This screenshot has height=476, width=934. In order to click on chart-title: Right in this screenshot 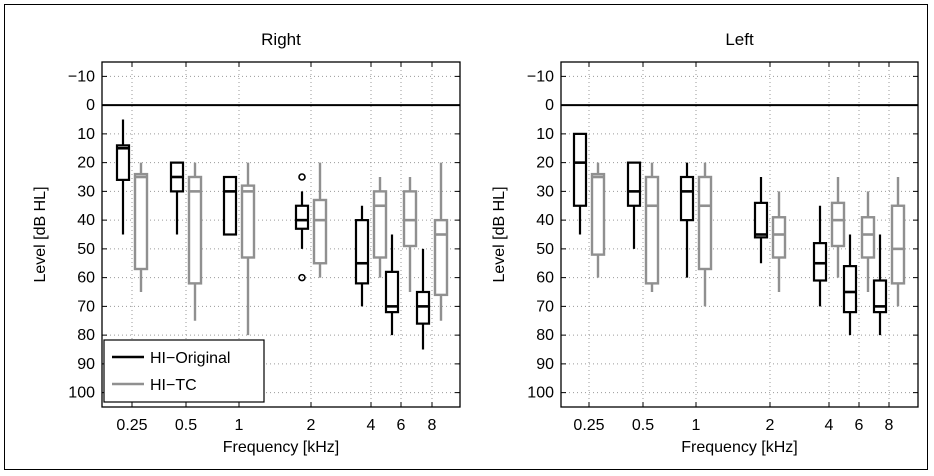, I will do `click(281, 39)`.